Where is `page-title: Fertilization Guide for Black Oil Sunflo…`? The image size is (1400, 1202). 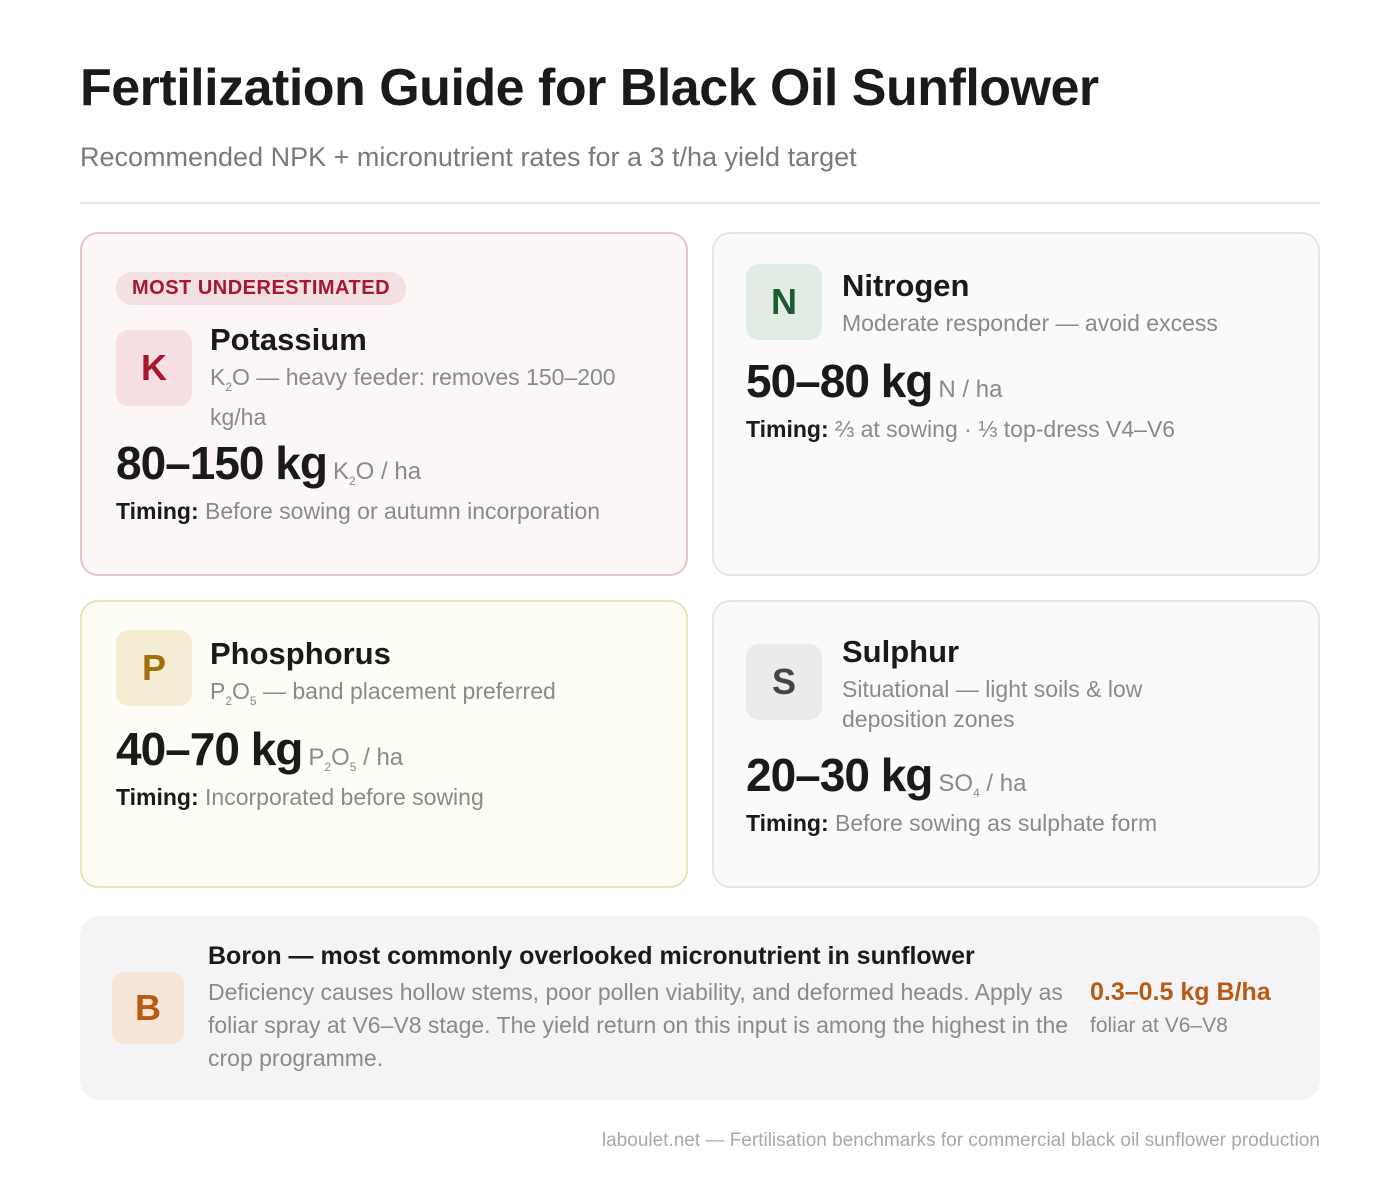 page-title: Fertilization Guide for Black Oil Sunflo… is located at coordinates (589, 88).